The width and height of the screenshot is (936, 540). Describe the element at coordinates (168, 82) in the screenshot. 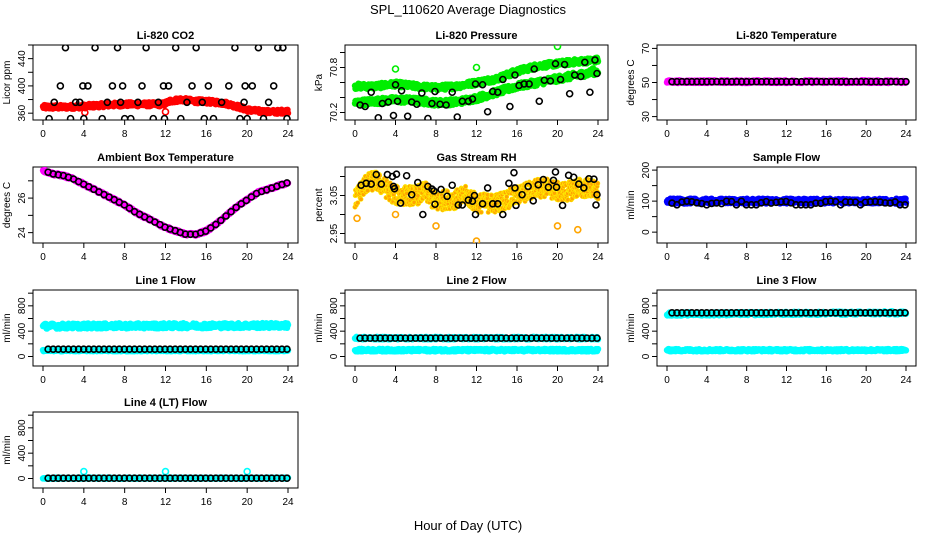

I see `series-averages` at that location.